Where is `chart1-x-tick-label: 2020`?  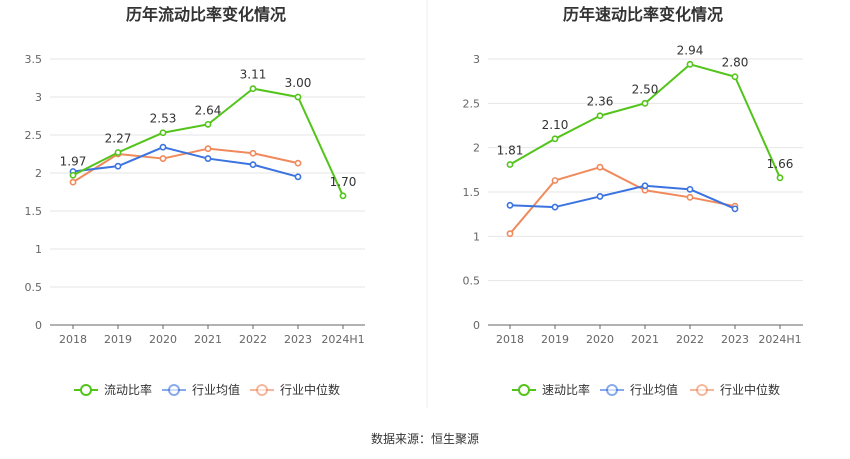
chart1-x-tick-label: 2020 is located at coordinates (163, 339).